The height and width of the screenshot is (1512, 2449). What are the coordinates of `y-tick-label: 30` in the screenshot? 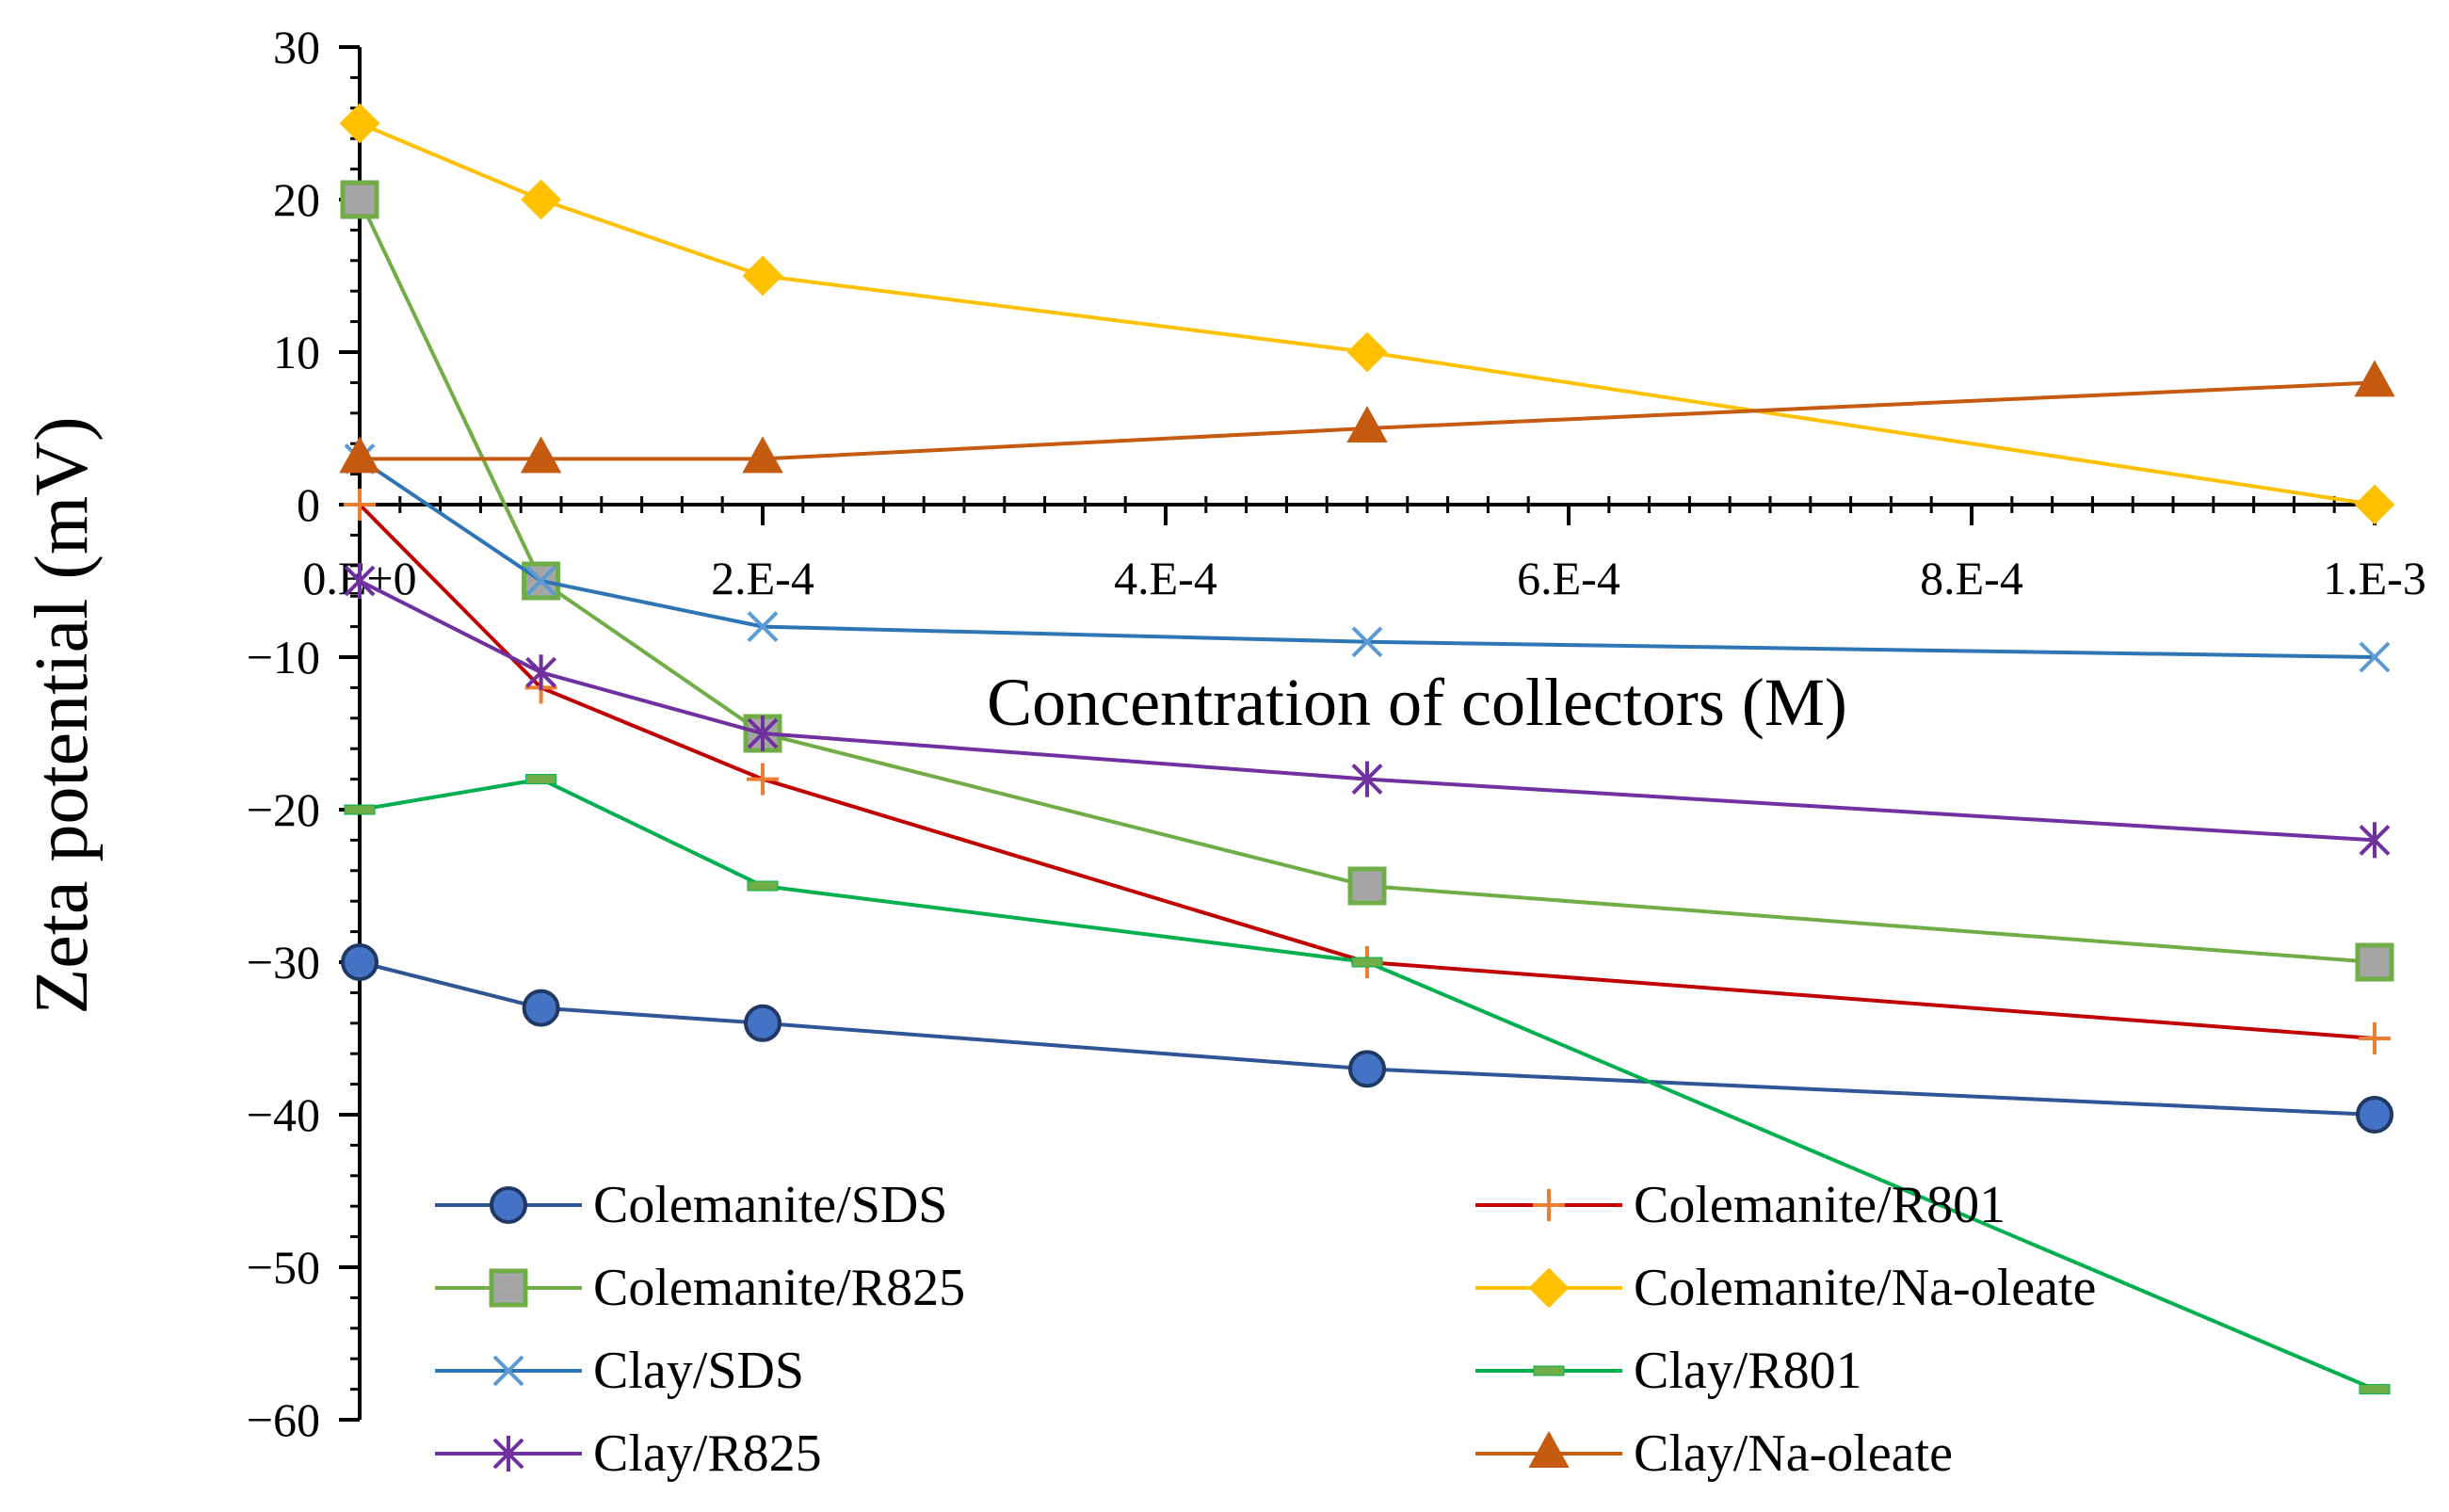 It's located at (296, 47).